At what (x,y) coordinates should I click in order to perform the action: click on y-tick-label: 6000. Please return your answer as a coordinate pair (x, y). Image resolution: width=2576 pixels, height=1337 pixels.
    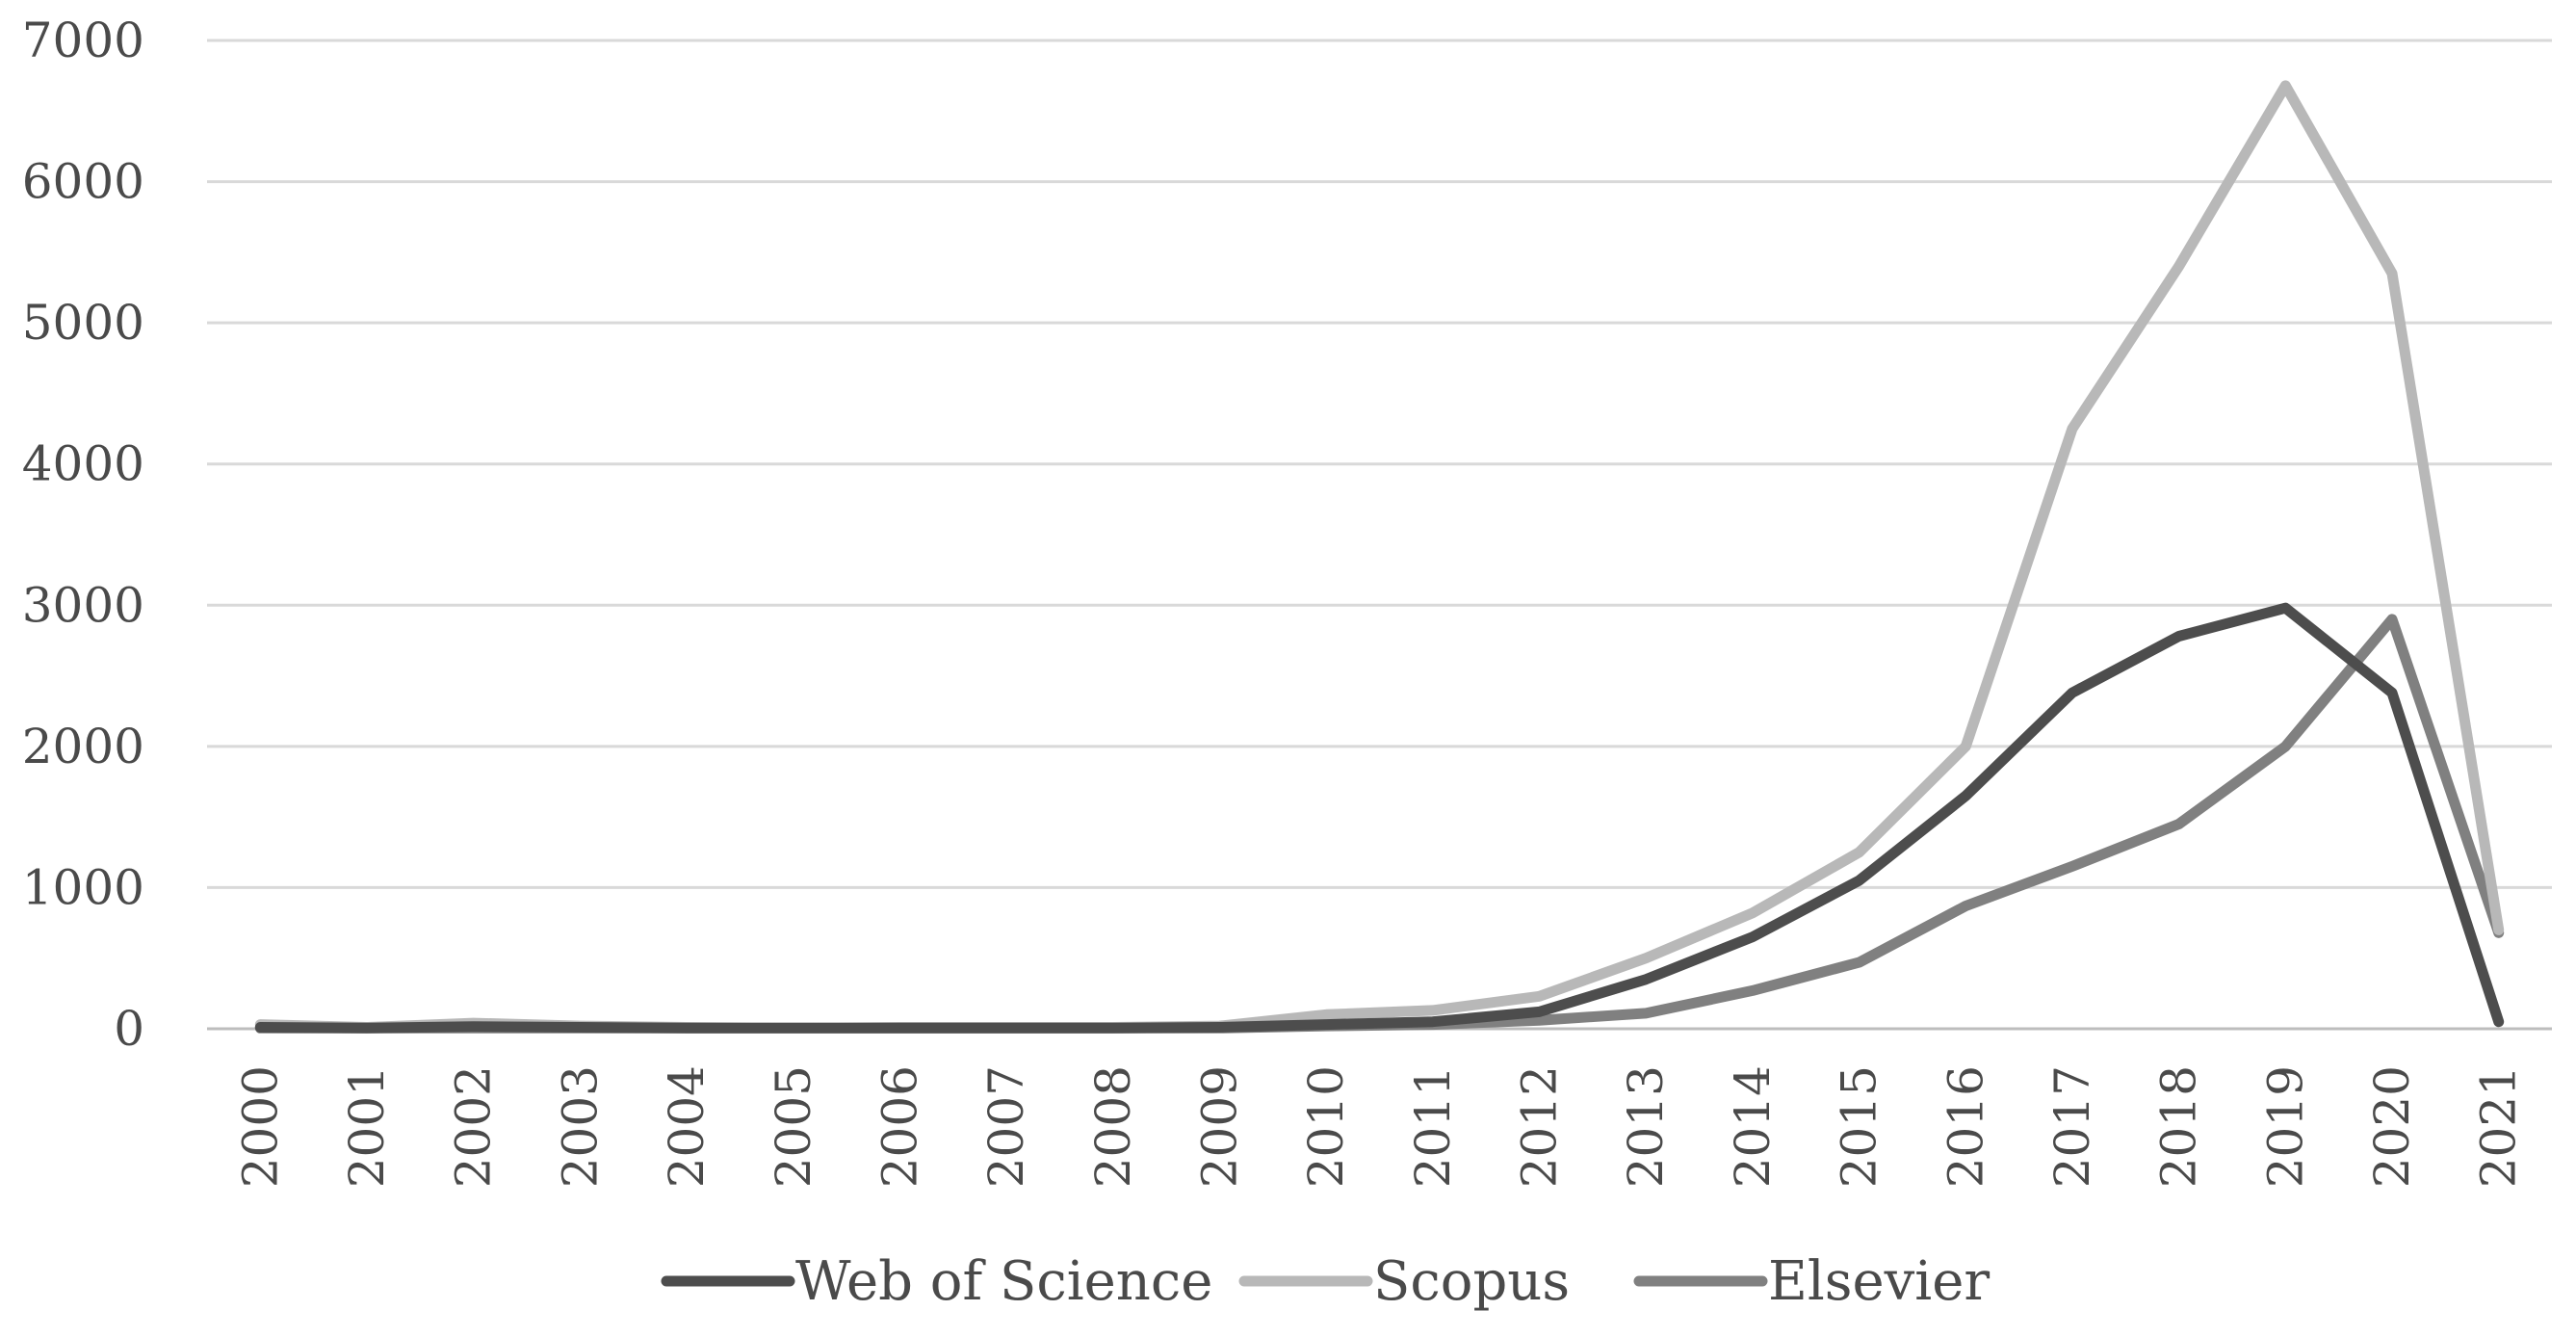
    Looking at the image, I should click on (83, 182).